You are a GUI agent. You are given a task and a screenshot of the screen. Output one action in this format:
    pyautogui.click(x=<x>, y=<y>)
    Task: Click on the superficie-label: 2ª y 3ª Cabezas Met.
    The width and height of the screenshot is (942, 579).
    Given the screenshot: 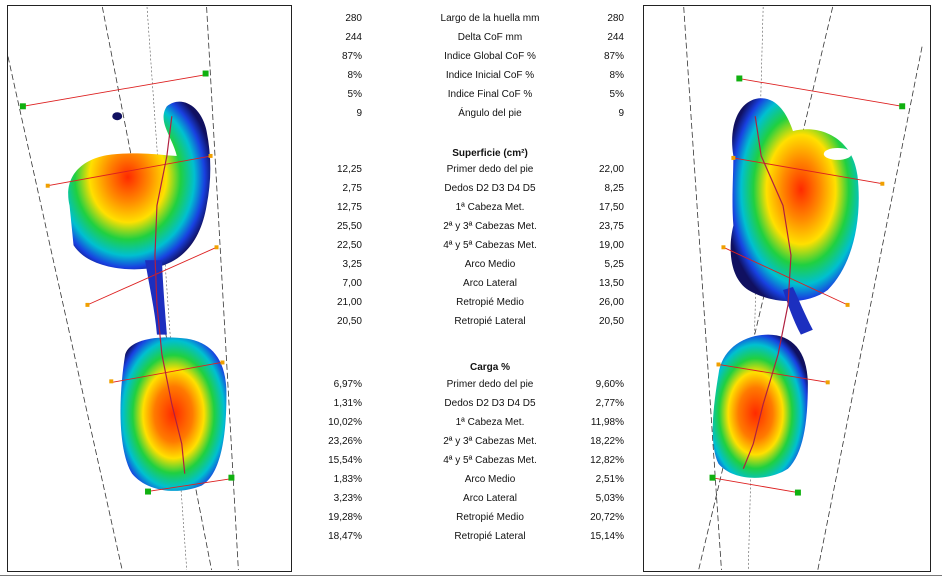 What is the action you would take?
    pyautogui.click(x=490, y=226)
    